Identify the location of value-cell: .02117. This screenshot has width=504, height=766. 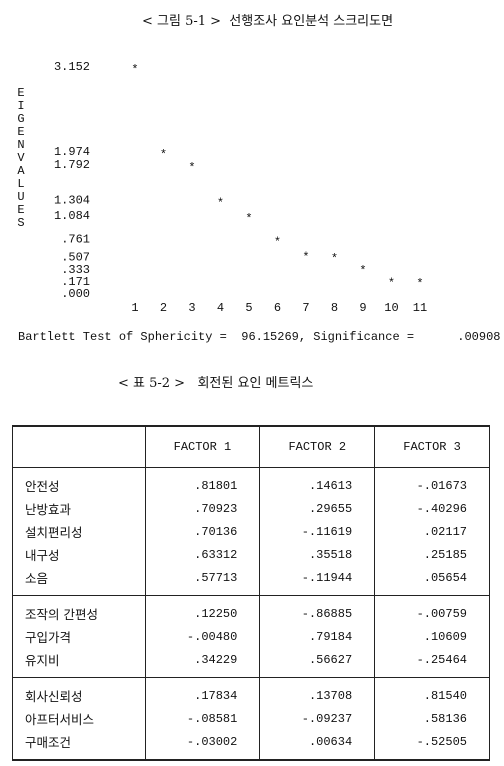
(432, 531).